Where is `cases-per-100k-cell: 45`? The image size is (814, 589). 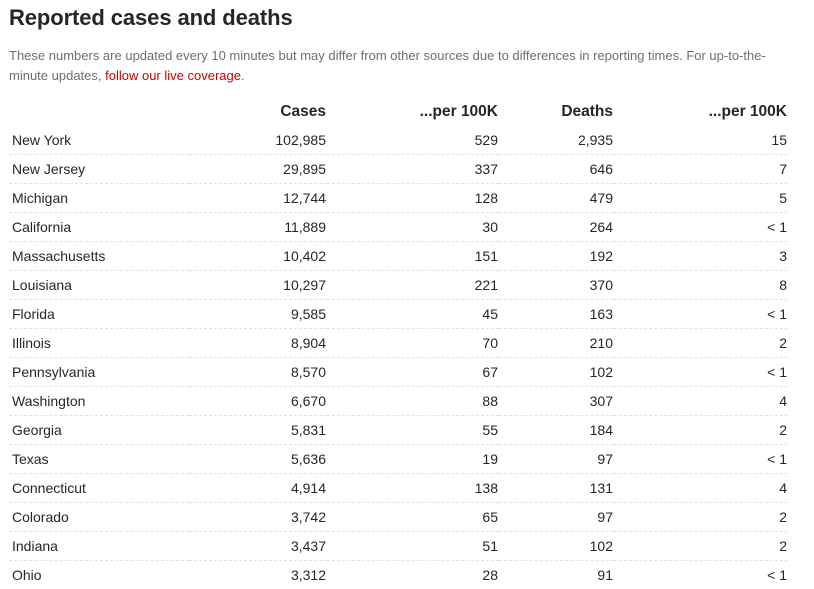 cases-per-100k-cell: 45 is located at coordinates (413, 314).